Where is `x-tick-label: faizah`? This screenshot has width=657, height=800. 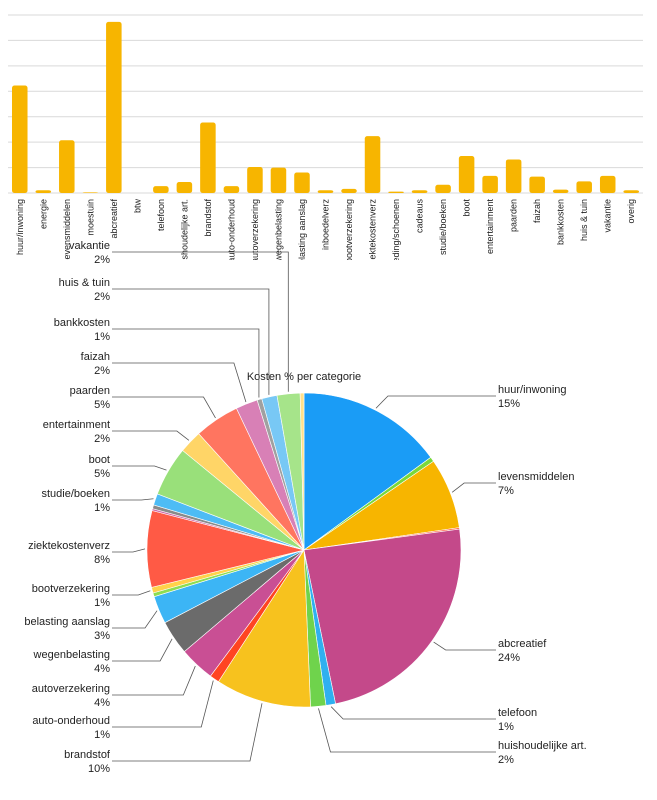 x-tick-label: faizah is located at coordinates (537, 211).